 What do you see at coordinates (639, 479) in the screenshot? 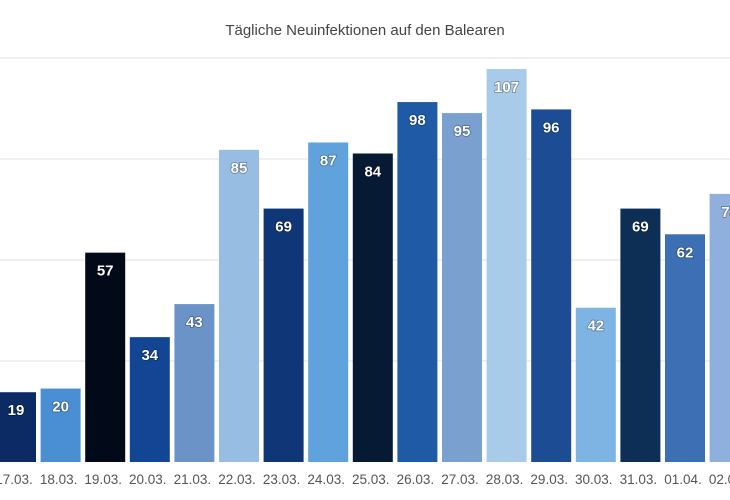
I see `x-tick-label: 31.03.` at bounding box center [639, 479].